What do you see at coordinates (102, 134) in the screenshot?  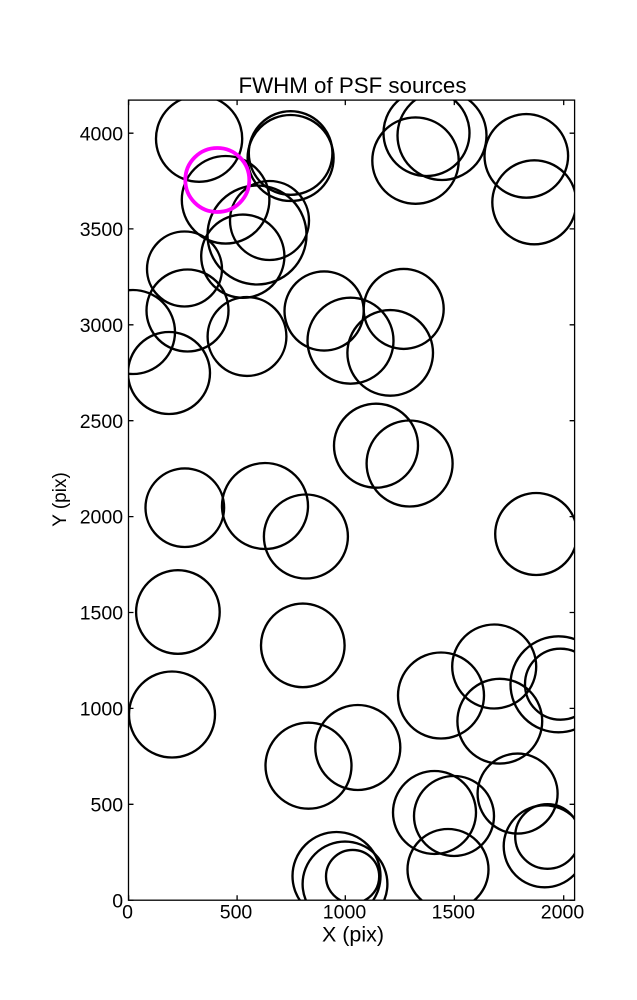 I see `svg-text: 4000` at bounding box center [102, 134].